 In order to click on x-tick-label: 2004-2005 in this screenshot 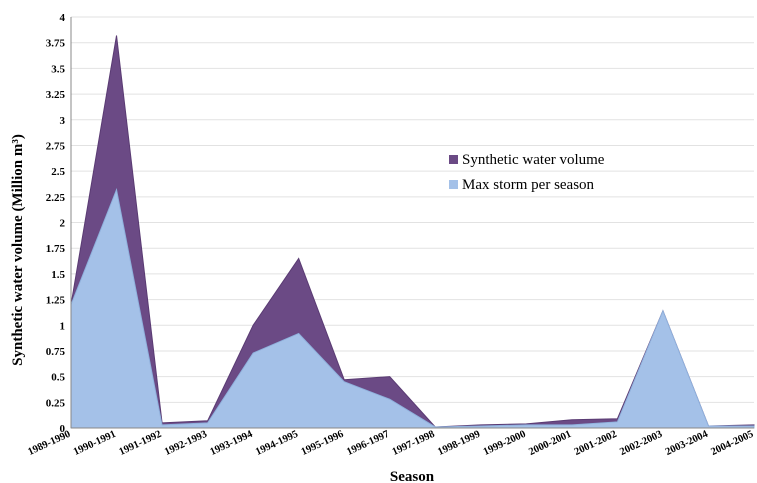, I will do `click(732, 443)`.